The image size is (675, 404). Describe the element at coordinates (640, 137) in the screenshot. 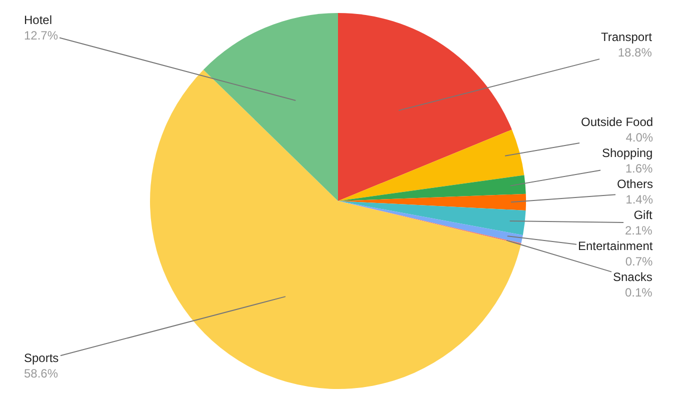

I see `data-label: 4.0%` at that location.